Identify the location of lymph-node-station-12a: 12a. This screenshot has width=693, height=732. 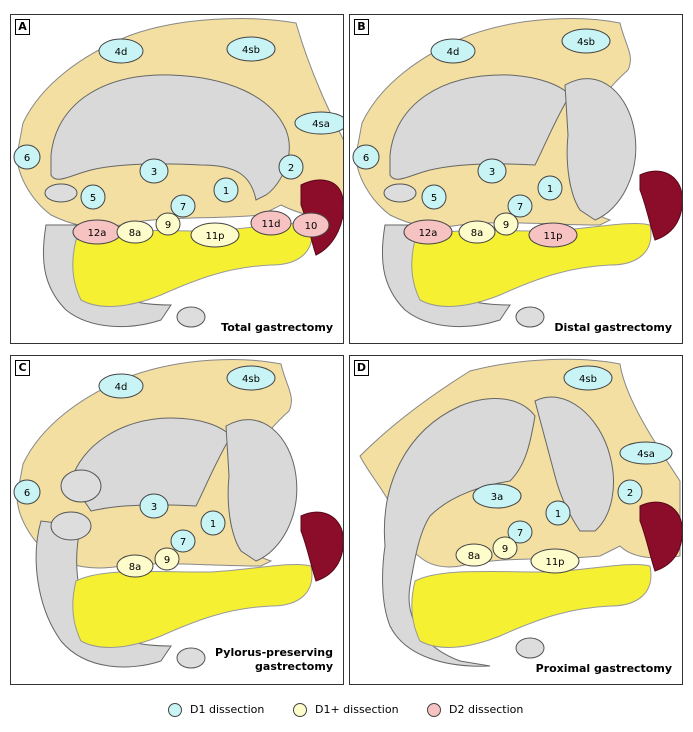
(97, 232).